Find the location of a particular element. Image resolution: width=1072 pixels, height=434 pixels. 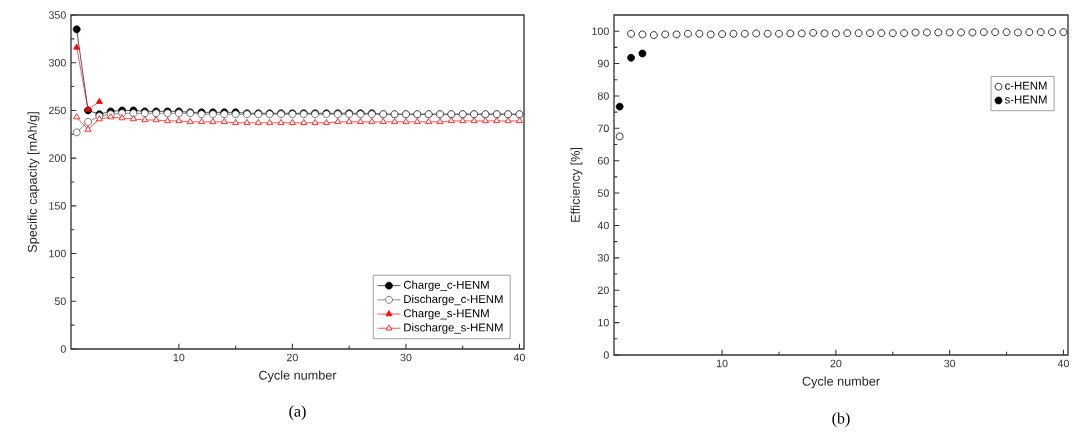

y-tick-label: 20 is located at coordinates (603, 290).